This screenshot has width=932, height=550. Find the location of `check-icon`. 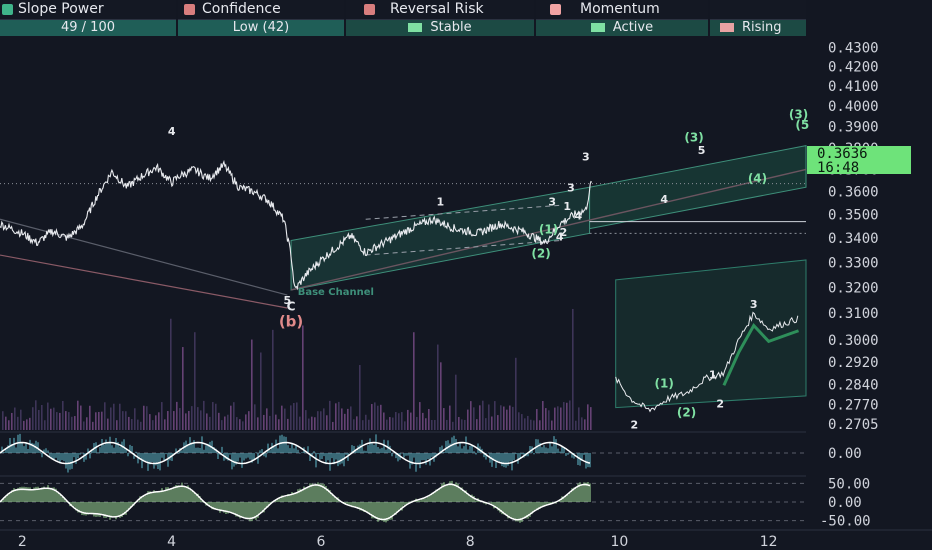

check-icon is located at coordinates (415, 27).